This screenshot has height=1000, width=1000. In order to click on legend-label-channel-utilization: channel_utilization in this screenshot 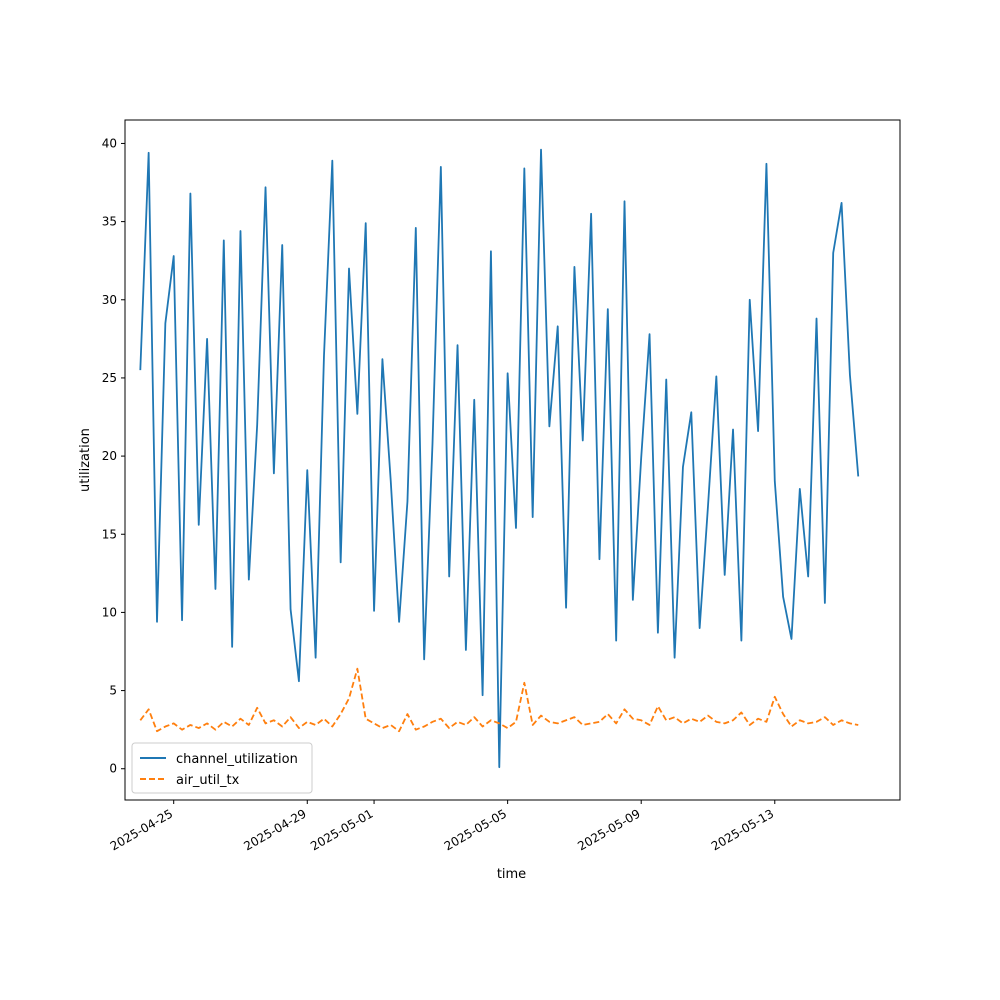, I will do `click(237, 759)`.